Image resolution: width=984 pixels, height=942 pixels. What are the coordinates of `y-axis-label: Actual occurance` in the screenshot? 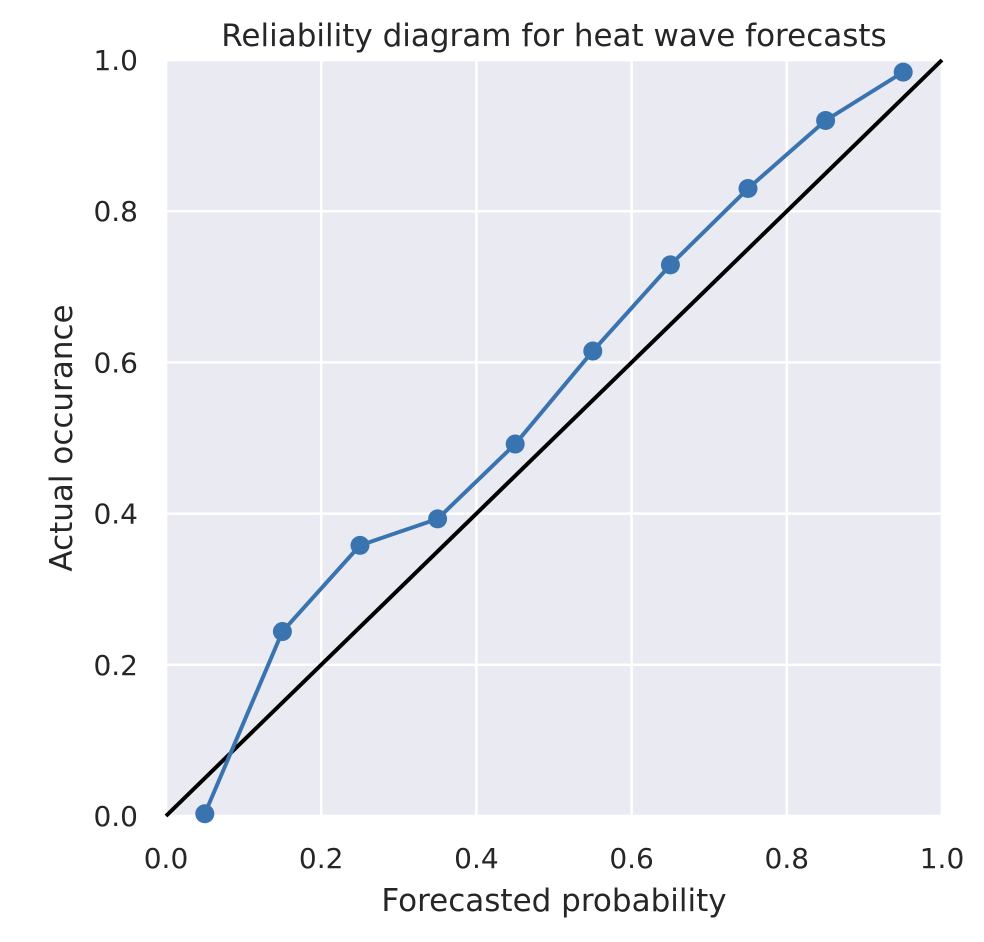 It's located at (62, 437).